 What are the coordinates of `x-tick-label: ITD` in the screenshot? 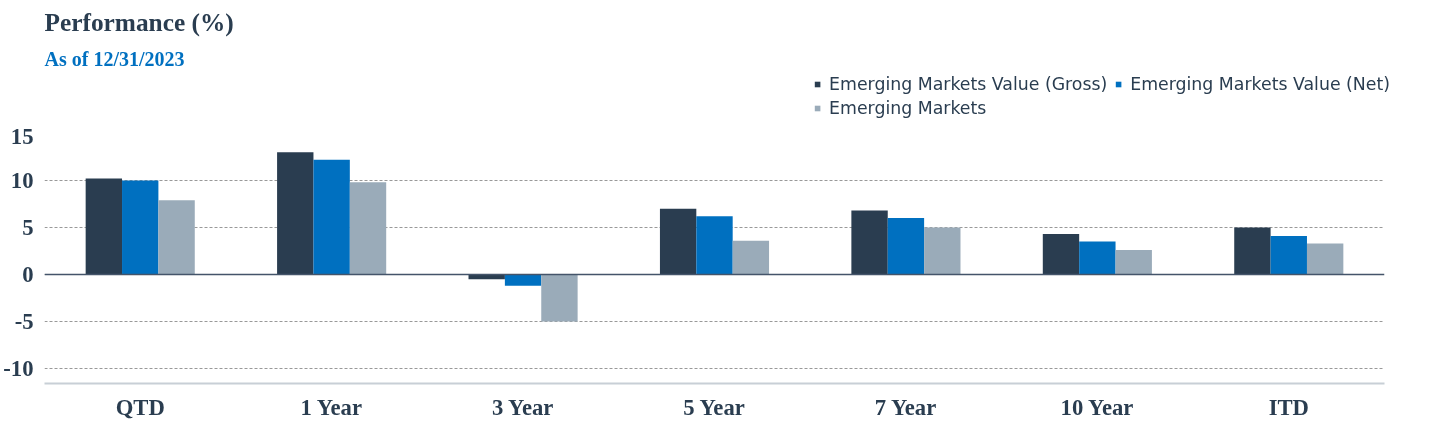 It's located at (1288, 407).